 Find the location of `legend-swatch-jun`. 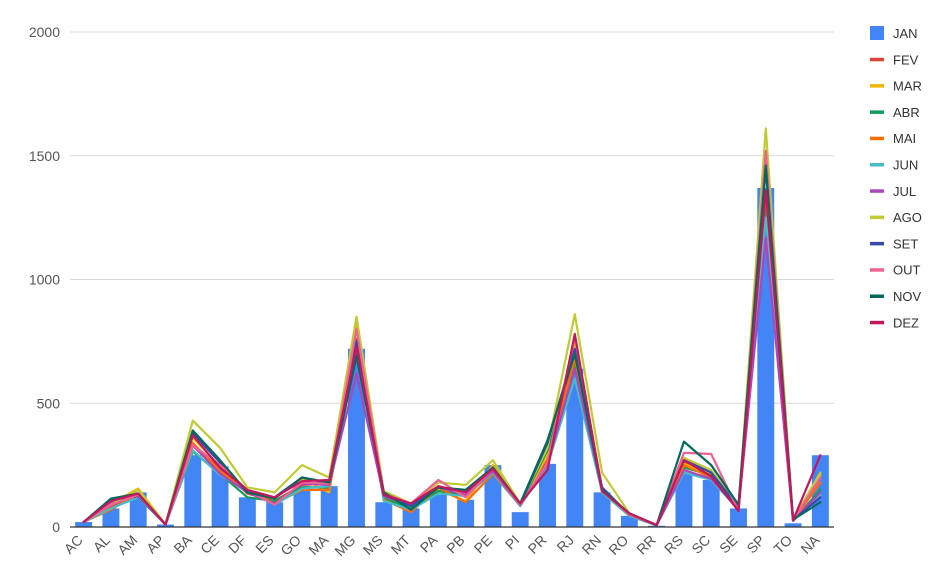

legend-swatch-jun is located at coordinates (877, 165).